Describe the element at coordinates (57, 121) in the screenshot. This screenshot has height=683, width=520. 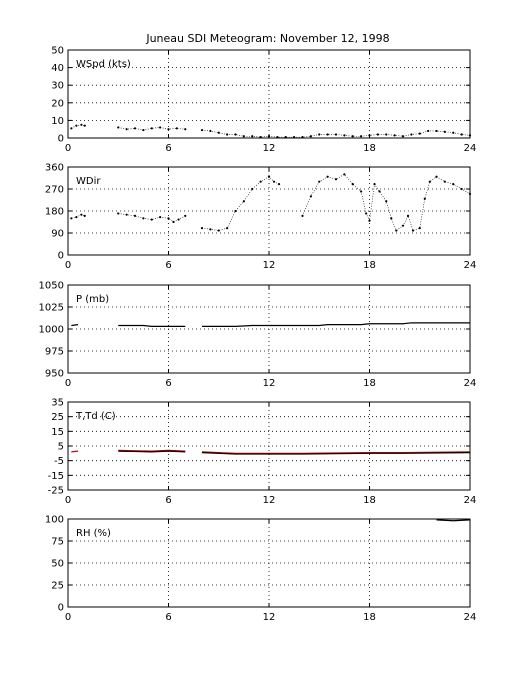
I see `y-tick-label: 10` at that location.